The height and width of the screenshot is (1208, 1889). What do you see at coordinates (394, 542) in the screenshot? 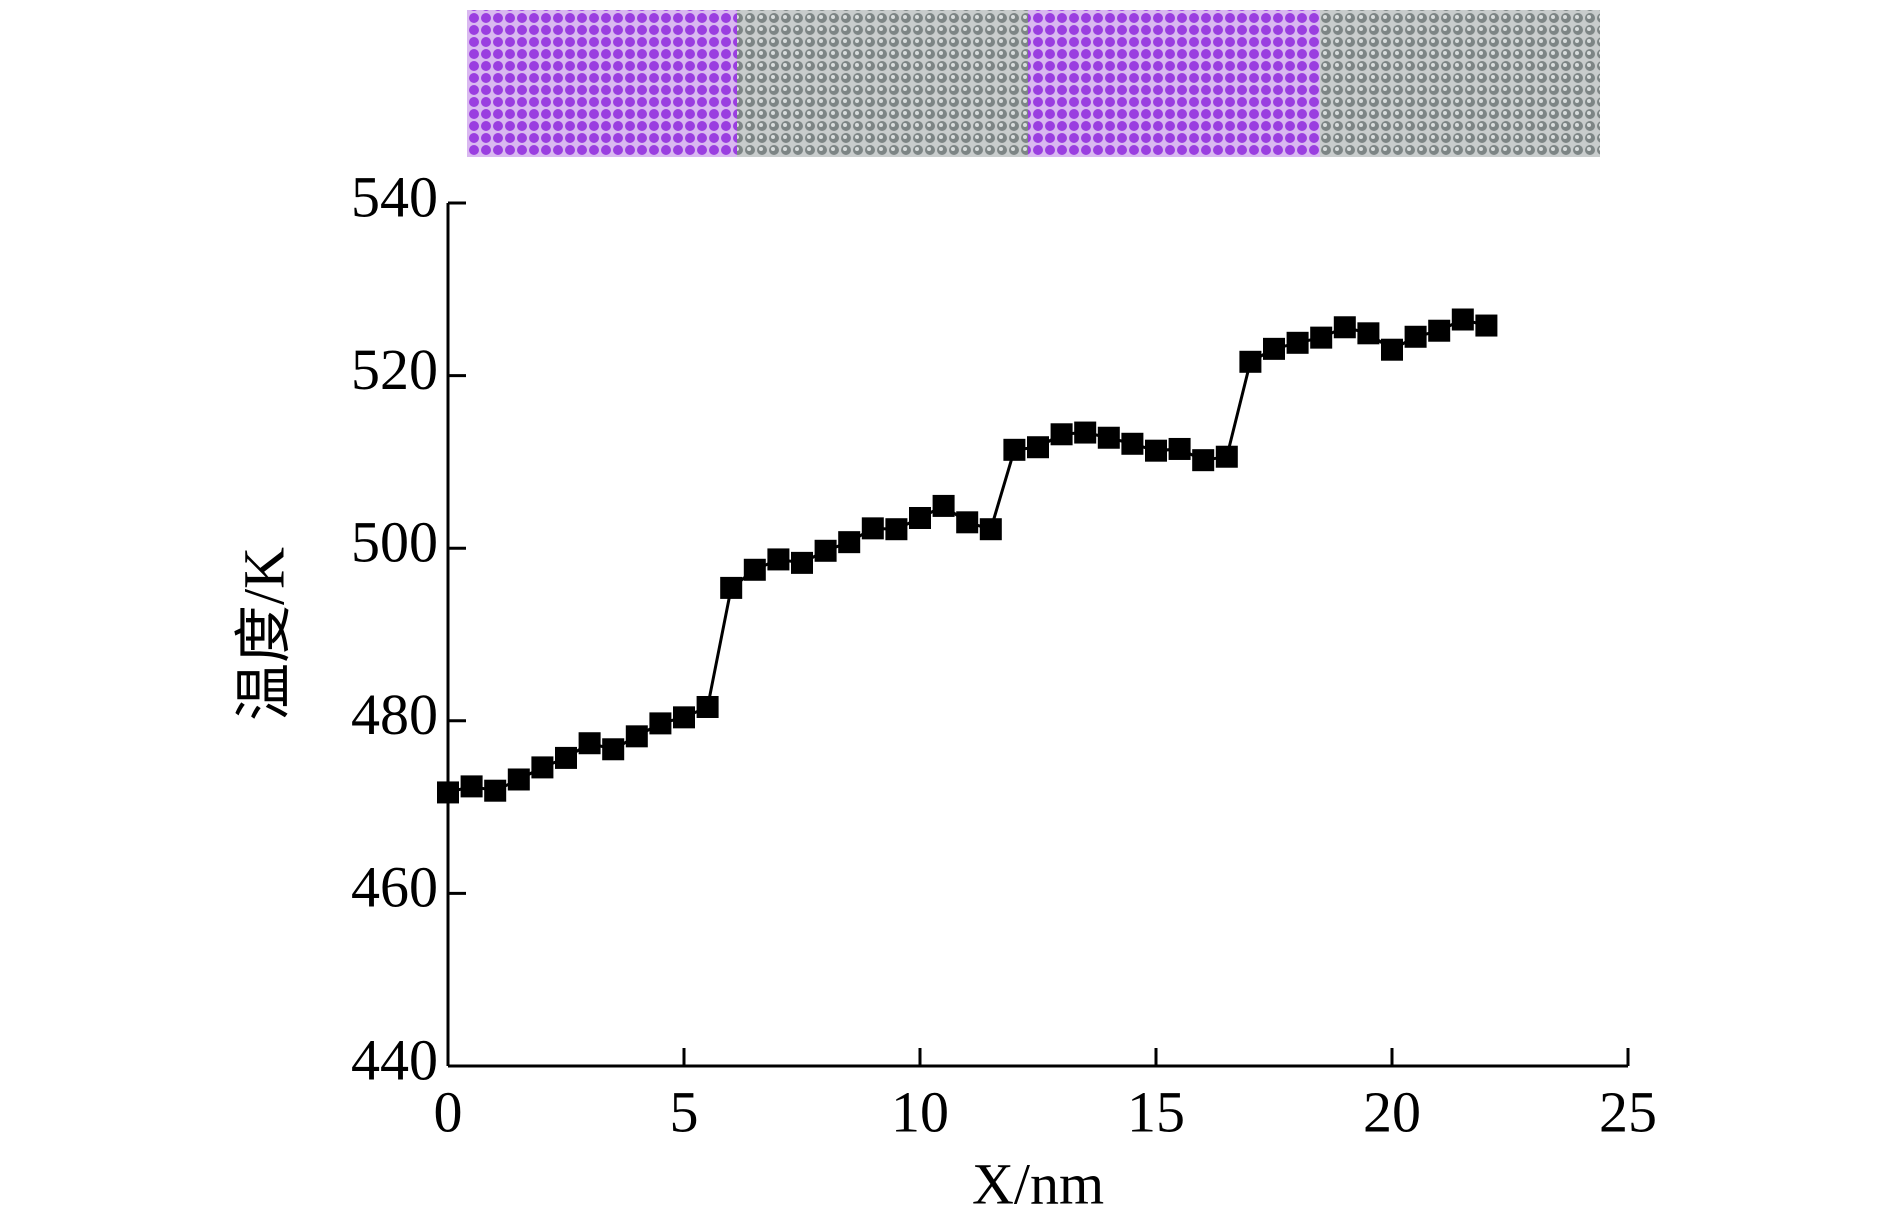
I see `y-tick-label: 500` at bounding box center [394, 542].